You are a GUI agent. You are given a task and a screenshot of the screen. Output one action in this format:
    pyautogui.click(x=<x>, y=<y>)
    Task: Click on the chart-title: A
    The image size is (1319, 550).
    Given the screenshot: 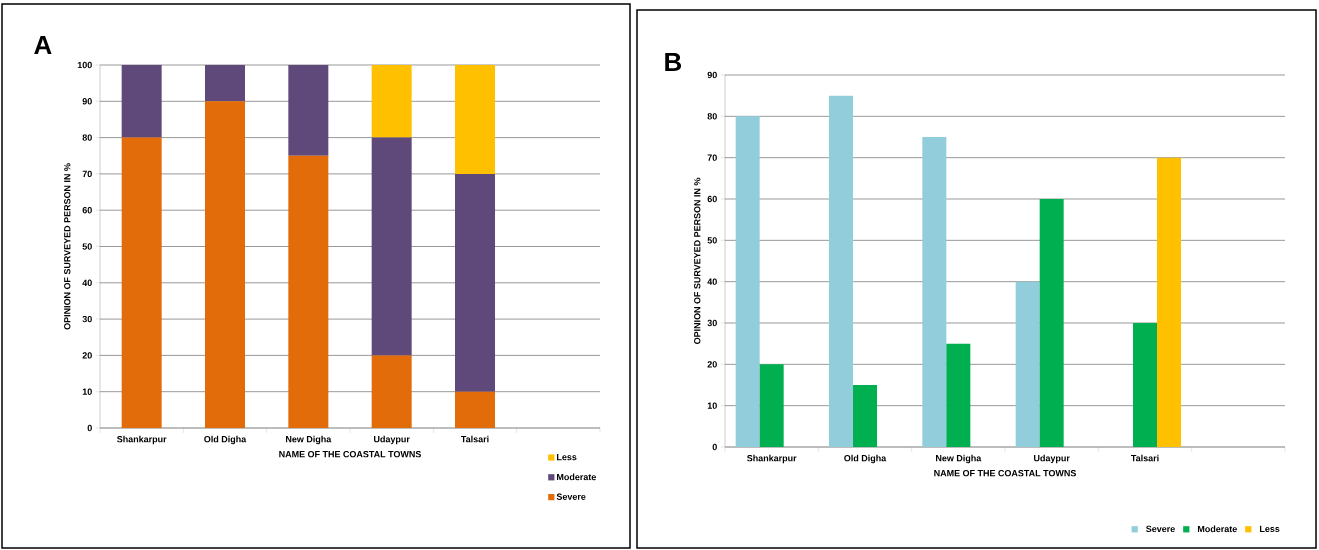 What is the action you would take?
    pyautogui.click(x=43, y=45)
    